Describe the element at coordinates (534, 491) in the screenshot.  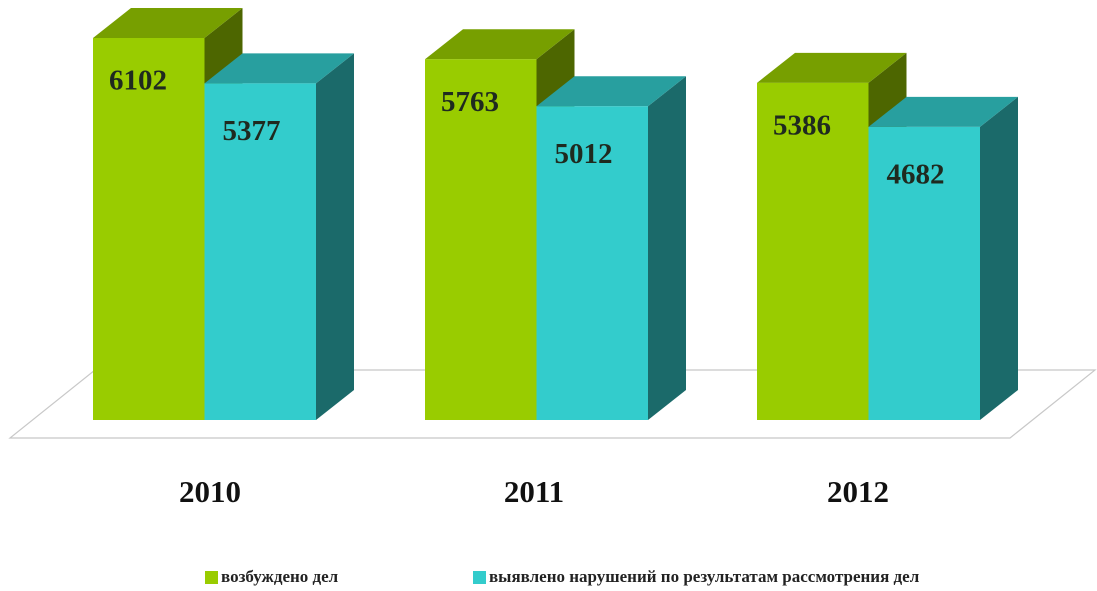
I see `x-tick-label: 2011` at that location.